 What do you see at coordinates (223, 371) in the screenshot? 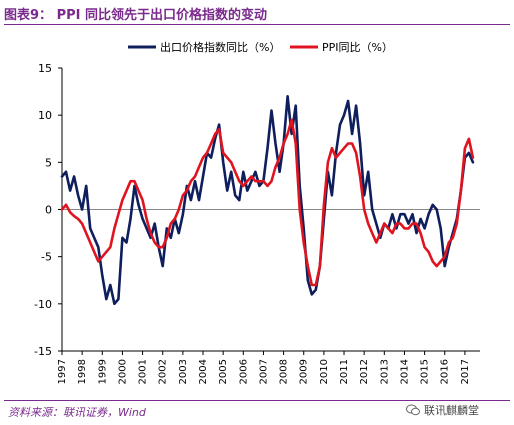
I see `x-tick-label: 2005` at bounding box center [223, 371].